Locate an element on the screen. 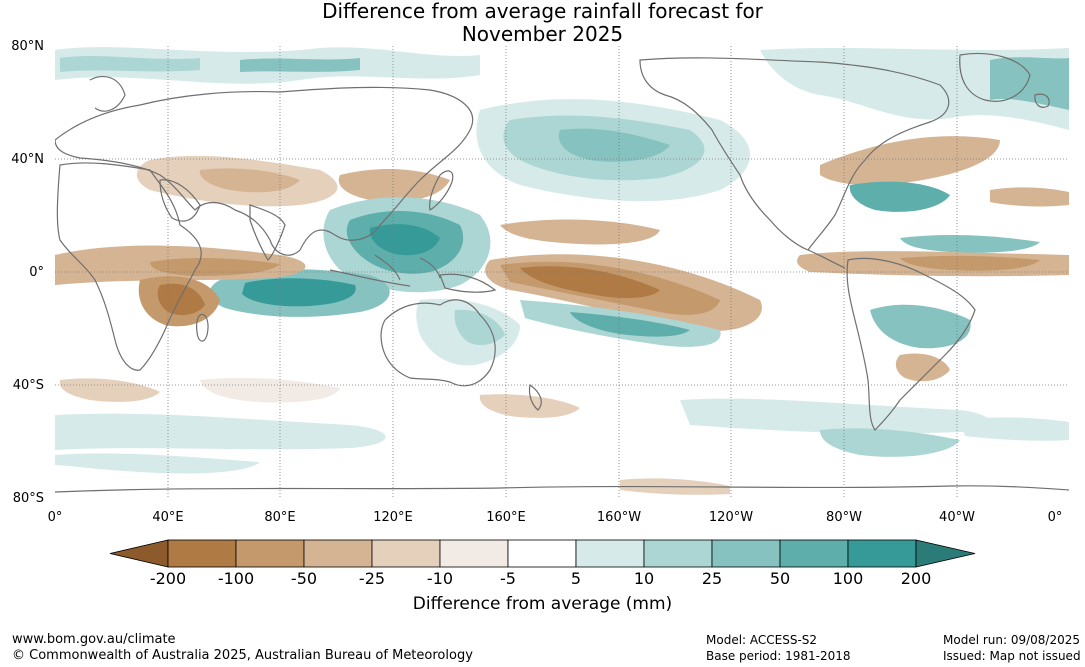 Image resolution: width=1085 pixels, height=667 pixels. new-zealand-outline is located at coordinates (535, 397).